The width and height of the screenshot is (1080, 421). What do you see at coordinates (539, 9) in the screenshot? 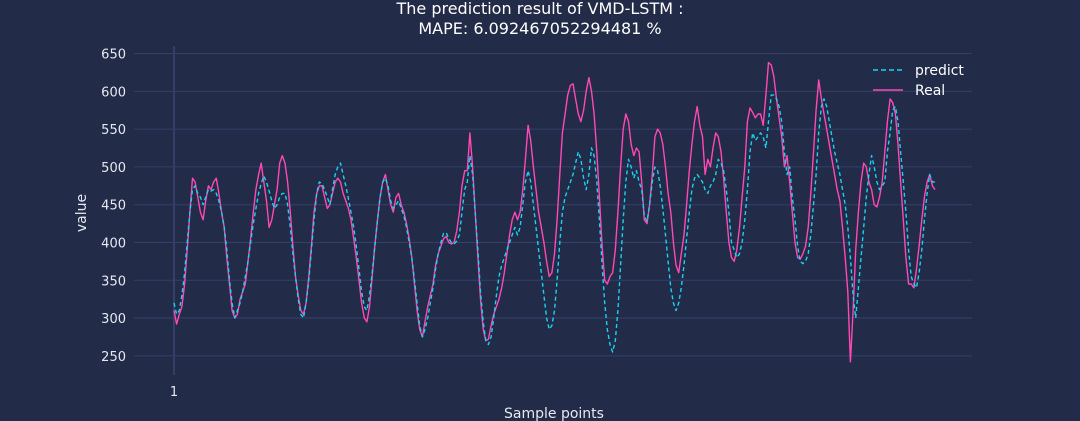
I see `chart-title-line-1: The prediction result of VMD-LSTM :` at bounding box center [539, 9].